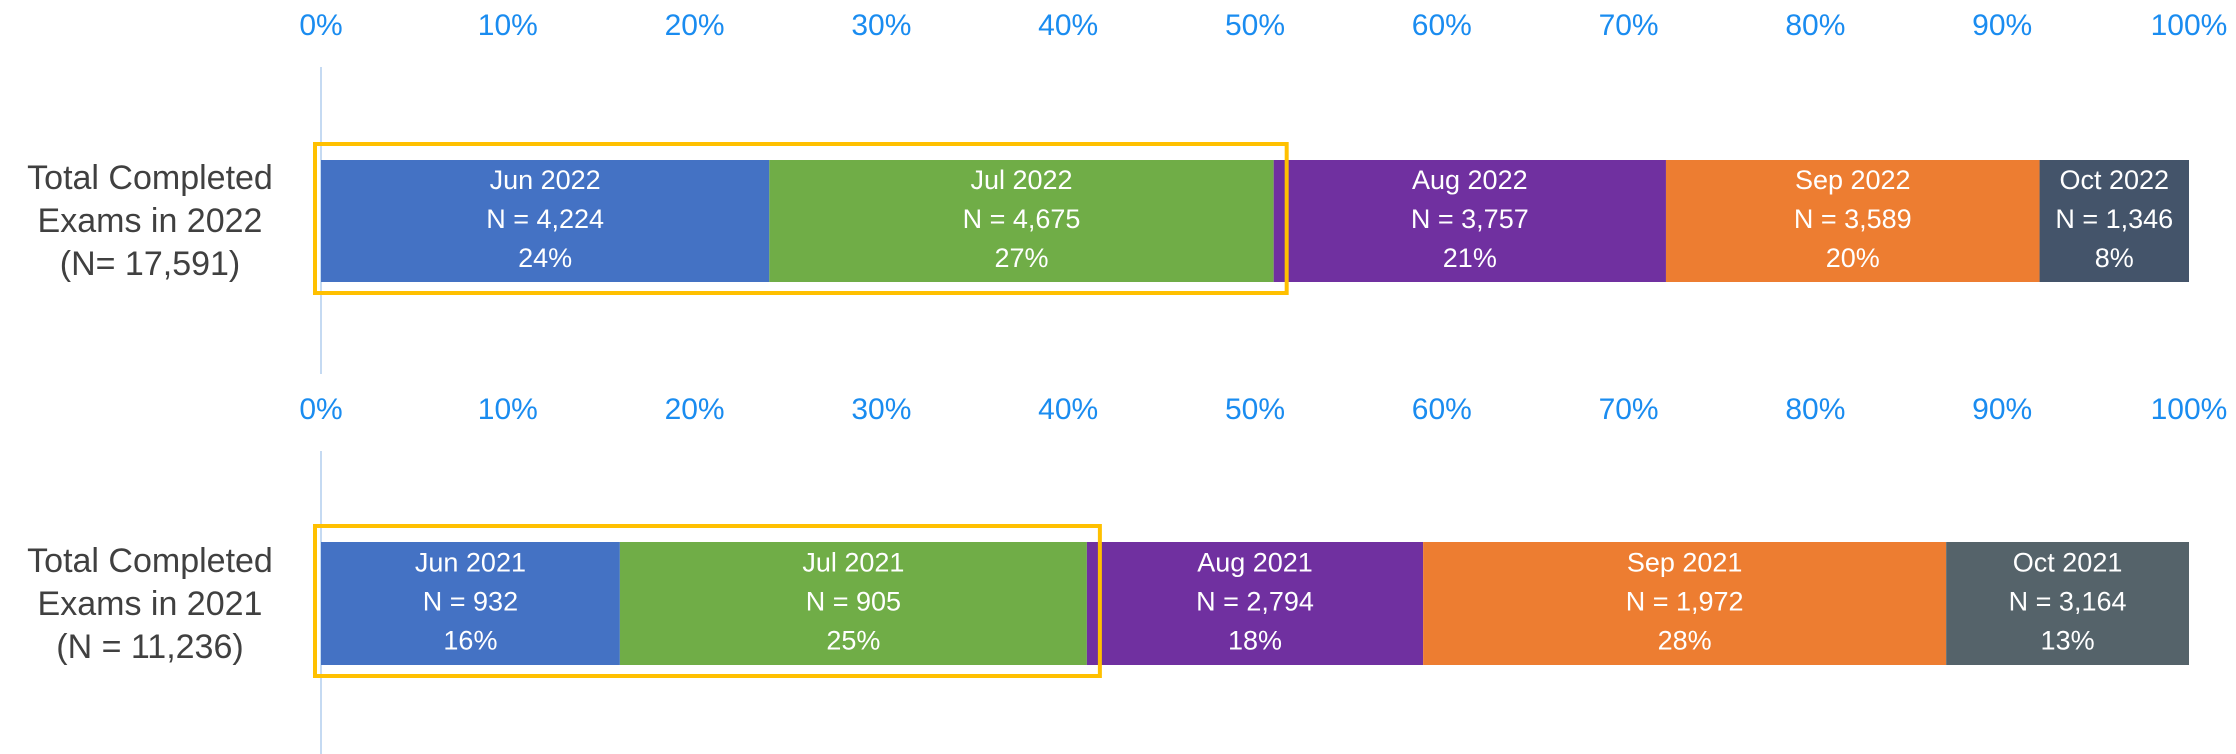 This screenshot has height=754, width=2236. What do you see at coordinates (2068, 641) in the screenshot?
I see `data-label: 13%` at bounding box center [2068, 641].